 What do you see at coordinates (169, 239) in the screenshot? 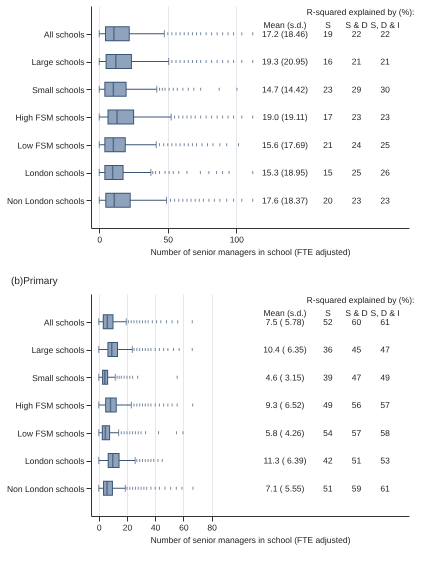
I see `x-tick-label: 50` at bounding box center [169, 239].